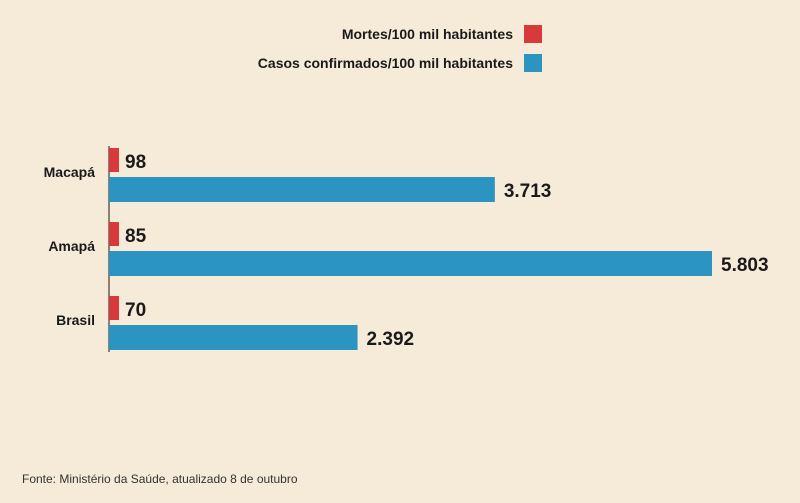 This screenshot has width=800, height=503. I want to click on category-label: Amapá, so click(71, 246).